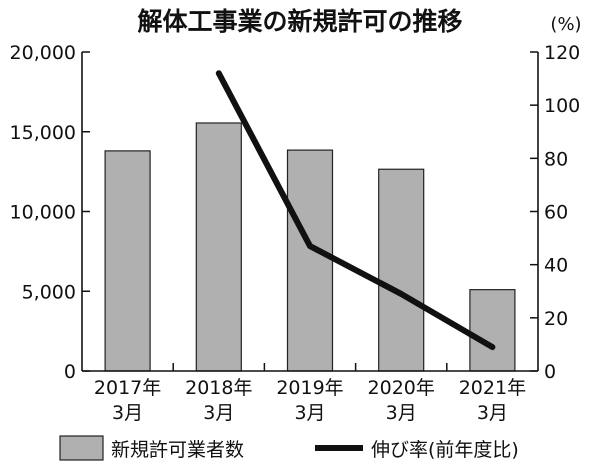 Image resolution: width=600 pixels, height=471 pixels. Describe the element at coordinates (492, 388) in the screenshot. I see `x-label-5-year: 2021年` at that location.